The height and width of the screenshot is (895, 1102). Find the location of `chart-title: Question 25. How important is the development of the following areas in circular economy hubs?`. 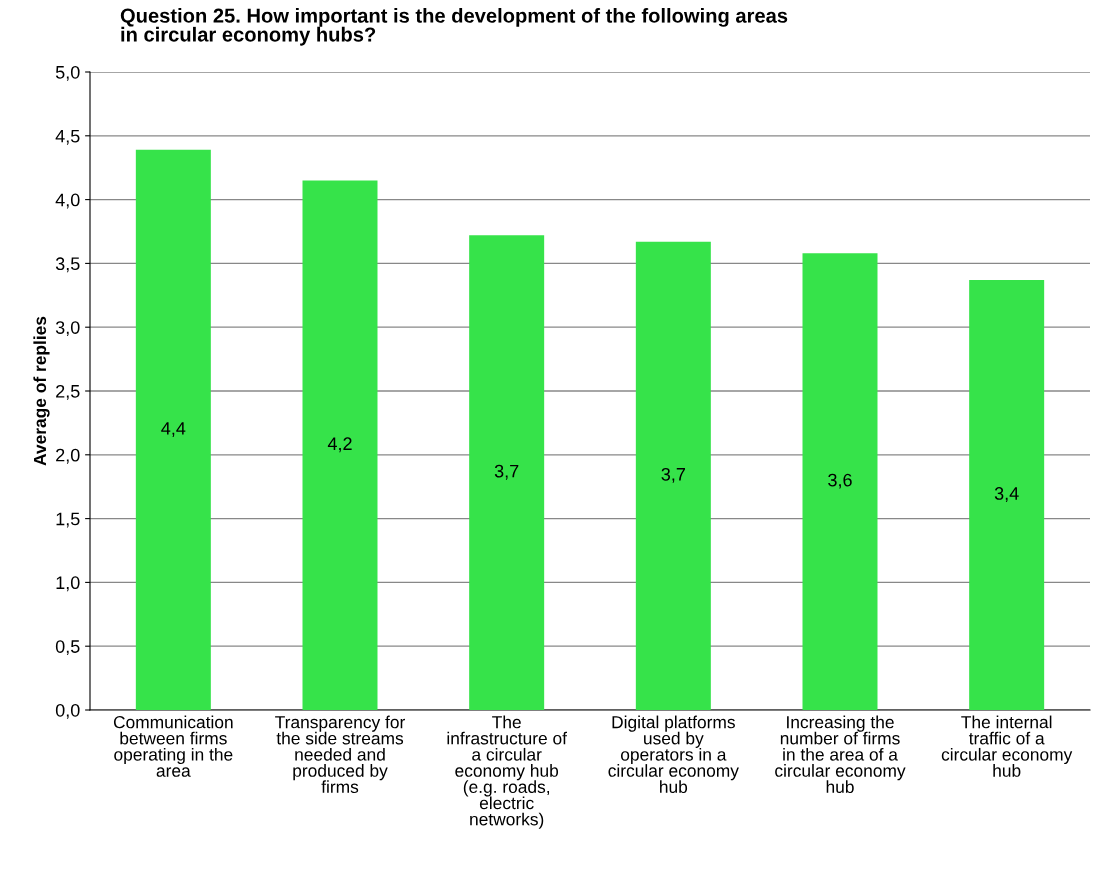

chart-title: Question 25. How important is the development of the following areas in circular economy hubs? is located at coordinates (454, 27).